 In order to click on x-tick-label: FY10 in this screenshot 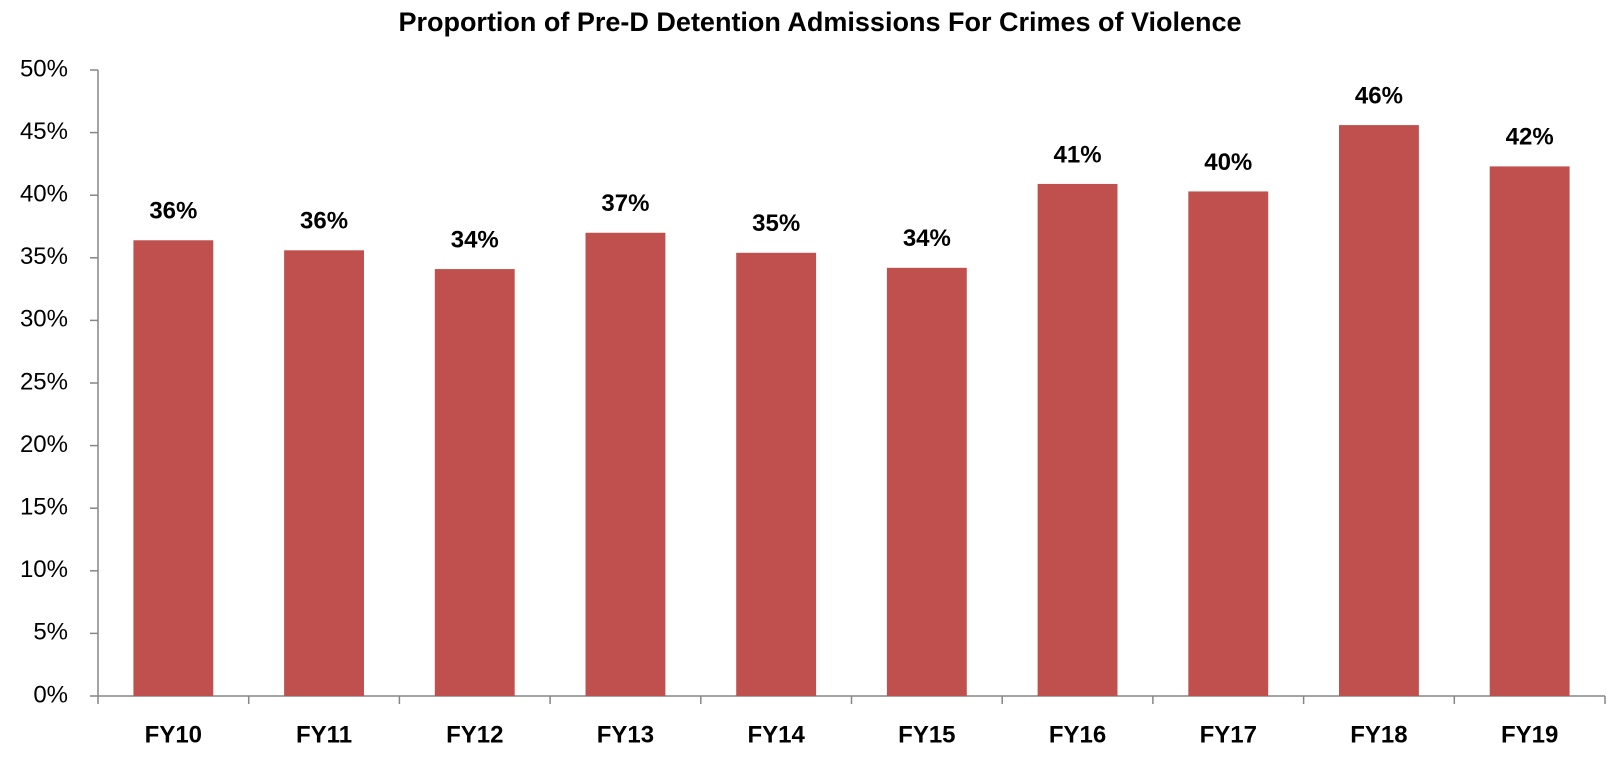, I will do `click(173, 734)`.